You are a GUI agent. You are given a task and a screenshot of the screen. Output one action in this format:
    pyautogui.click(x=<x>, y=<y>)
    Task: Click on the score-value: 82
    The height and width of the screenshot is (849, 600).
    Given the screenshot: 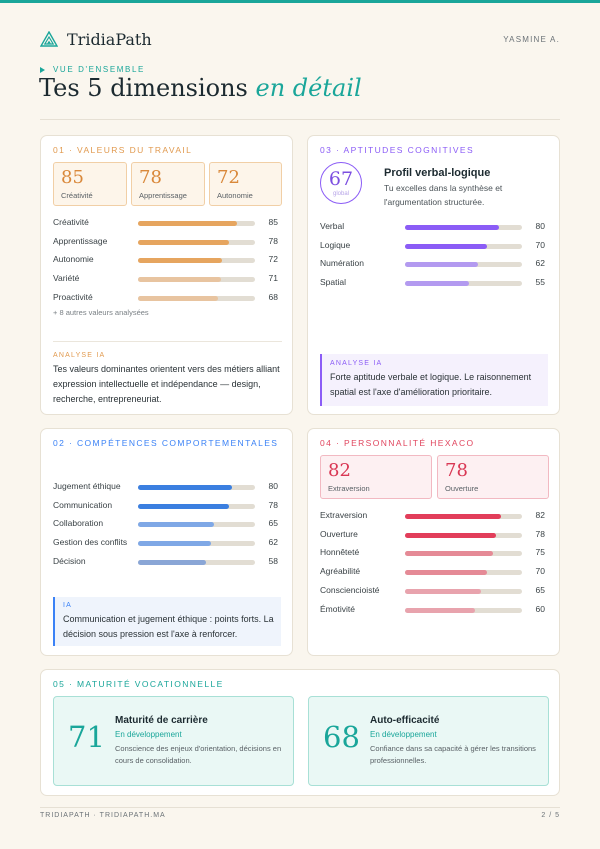 What is the action you would take?
    pyautogui.click(x=339, y=470)
    